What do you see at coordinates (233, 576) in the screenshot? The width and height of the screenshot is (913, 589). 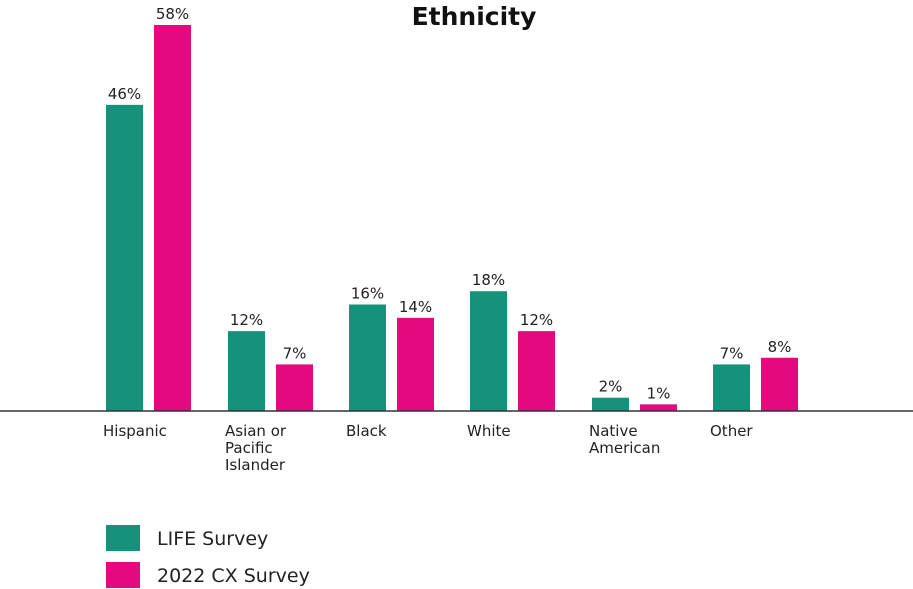 I see `legend-label-cx: 2022 CX Survey` at bounding box center [233, 576].